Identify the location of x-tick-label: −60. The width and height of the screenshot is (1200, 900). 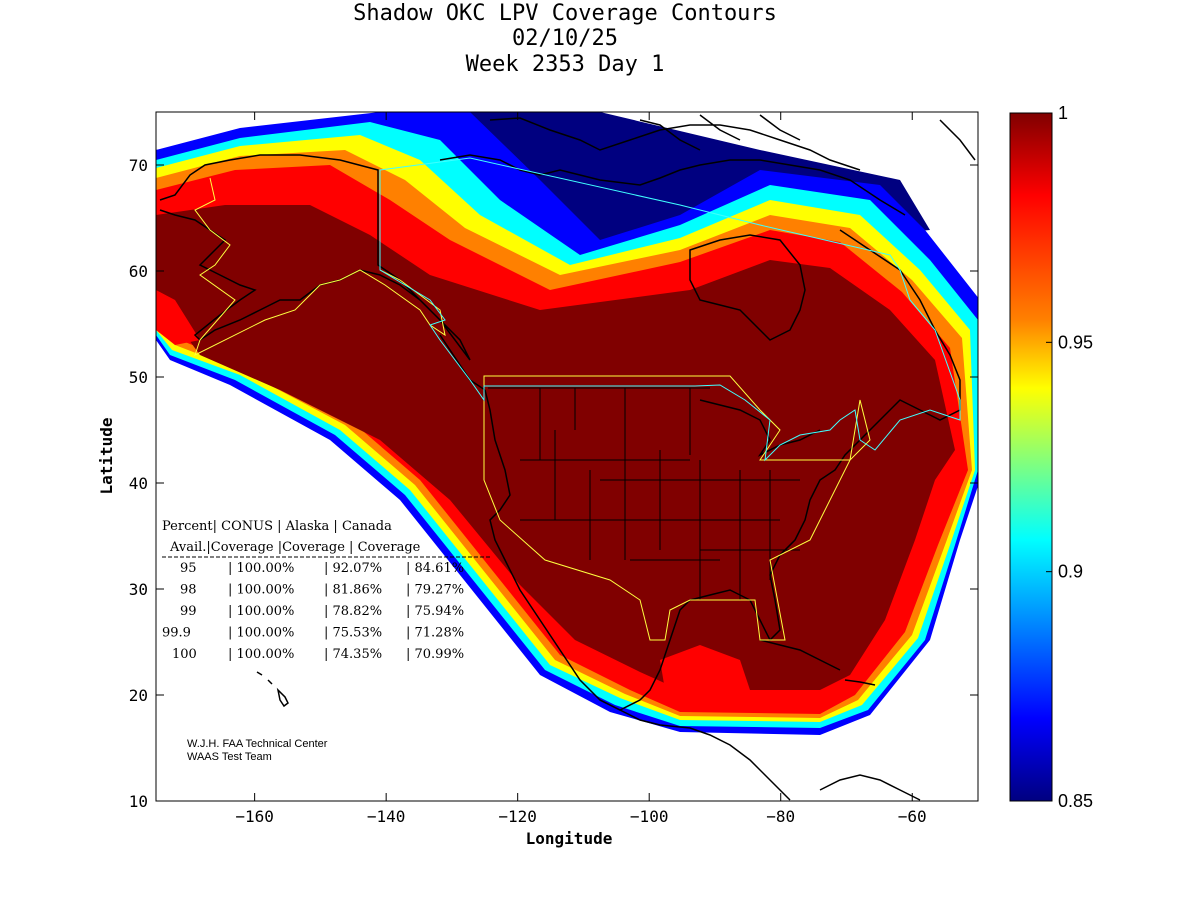
(912, 816).